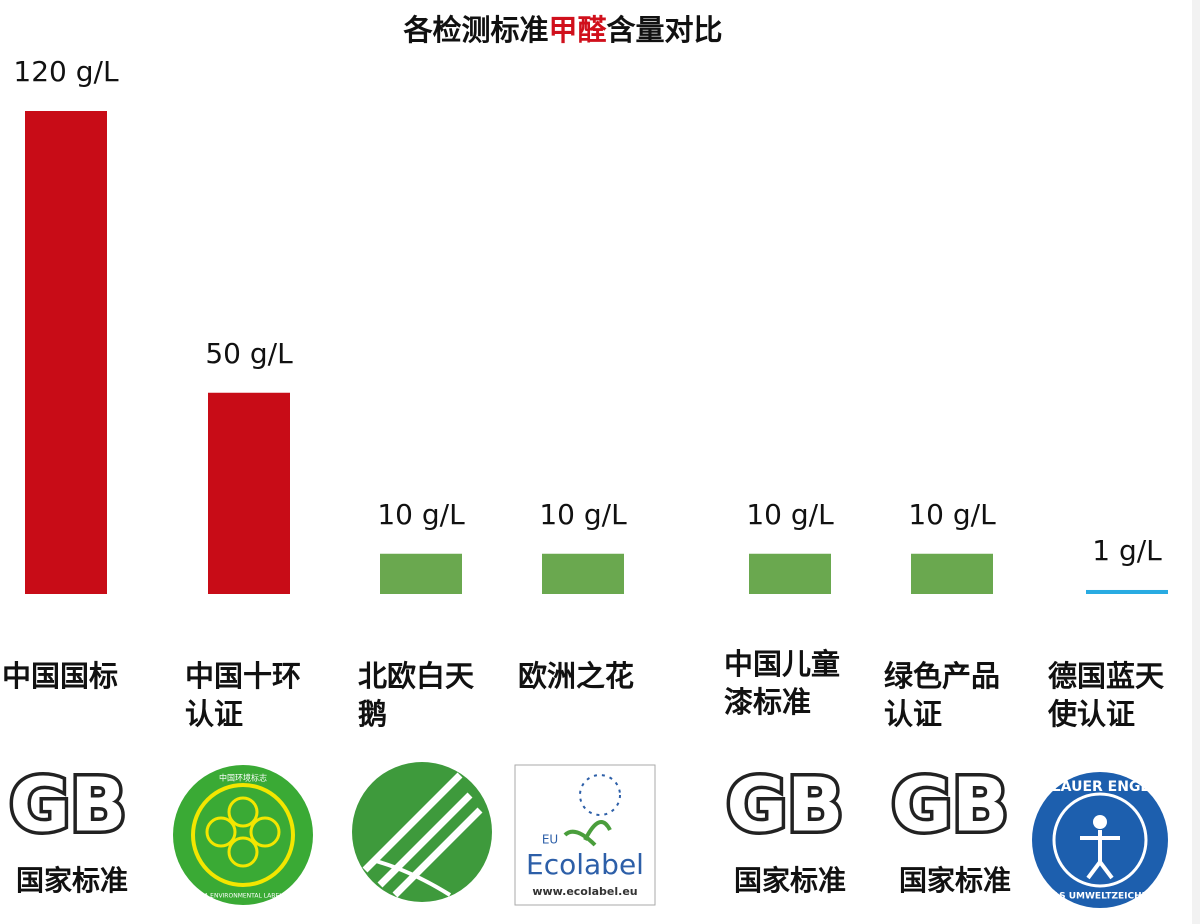 The image size is (1200, 924). What do you see at coordinates (66, 71) in the screenshot?
I see `value-label: 120 g/L` at bounding box center [66, 71].